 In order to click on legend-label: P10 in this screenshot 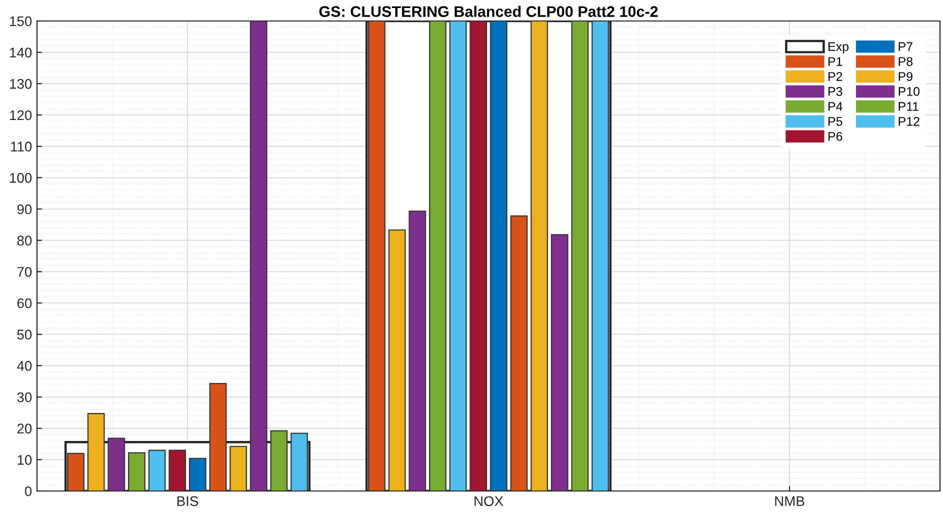, I will do `click(909, 91)`.